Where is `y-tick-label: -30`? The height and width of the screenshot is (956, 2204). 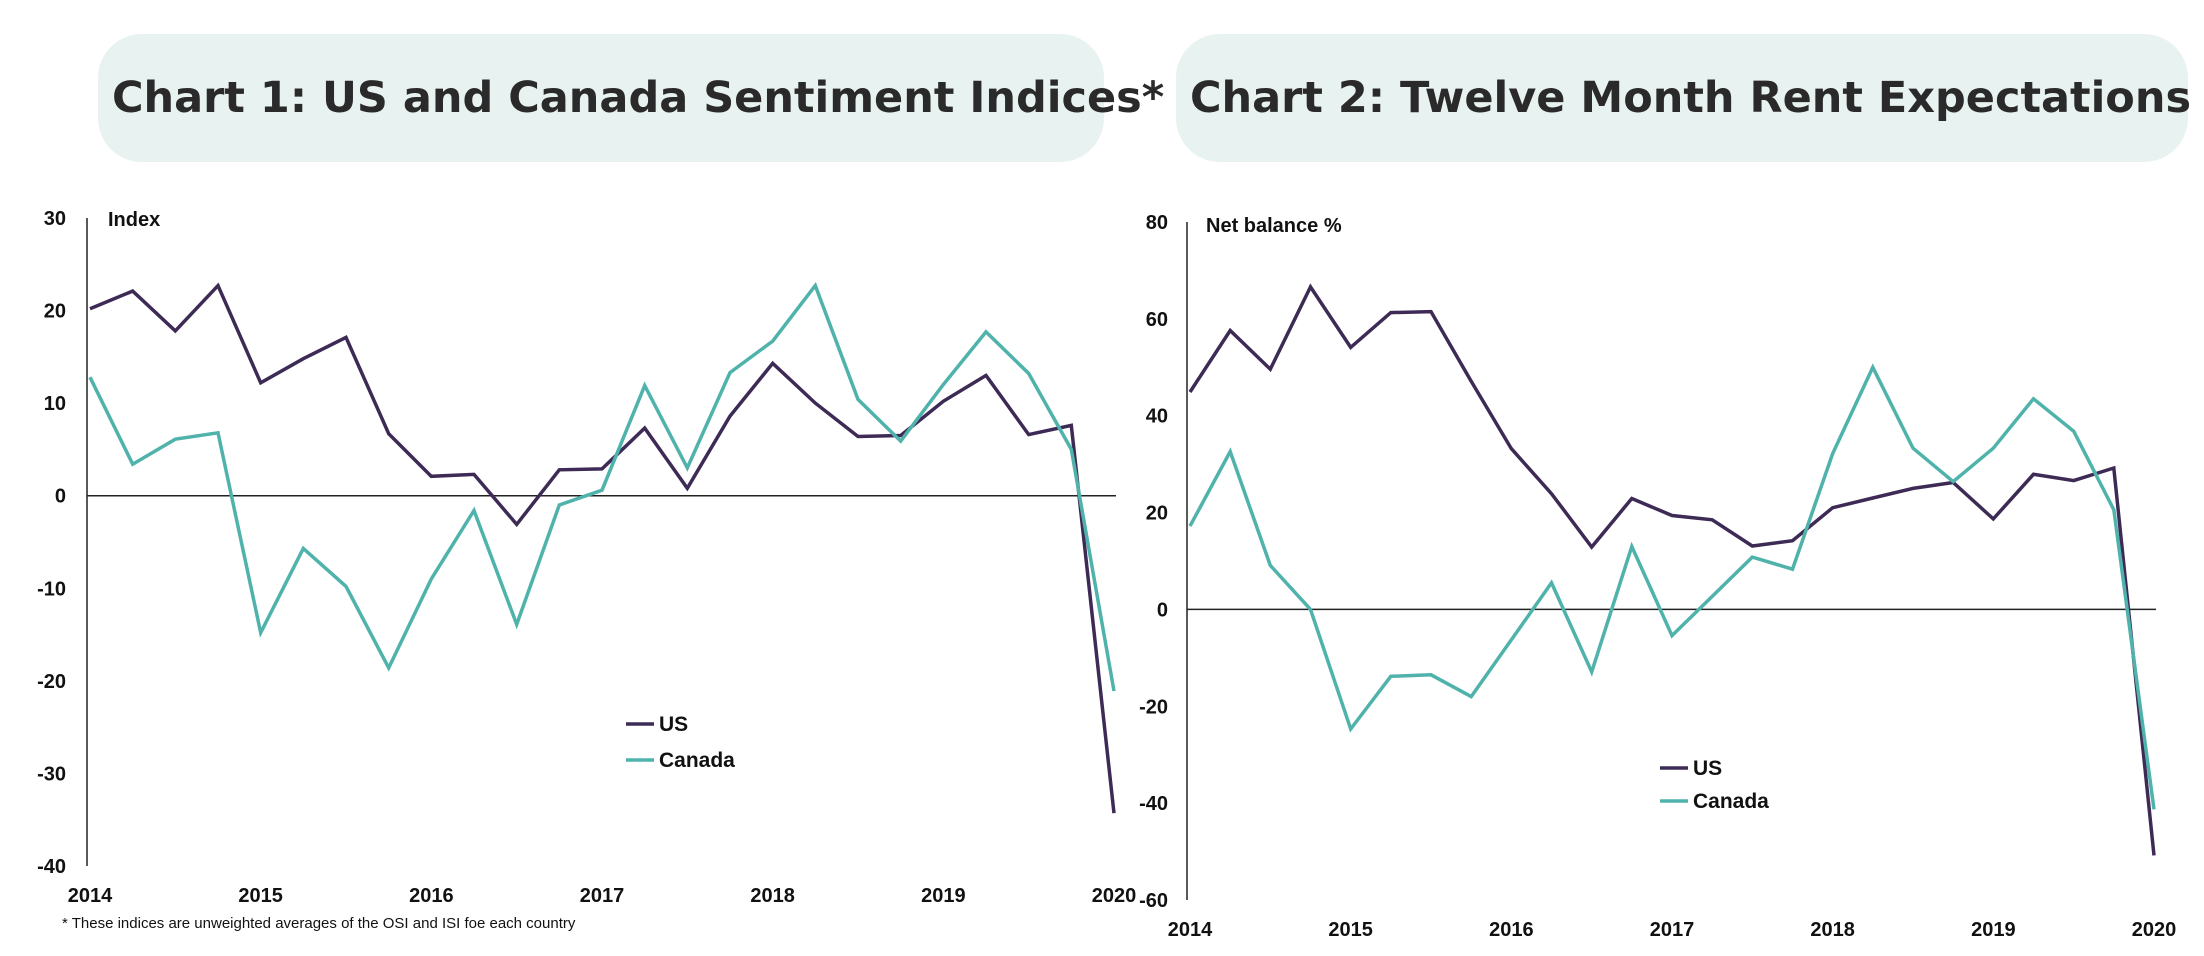
y-tick-label: -30 is located at coordinates (51, 774).